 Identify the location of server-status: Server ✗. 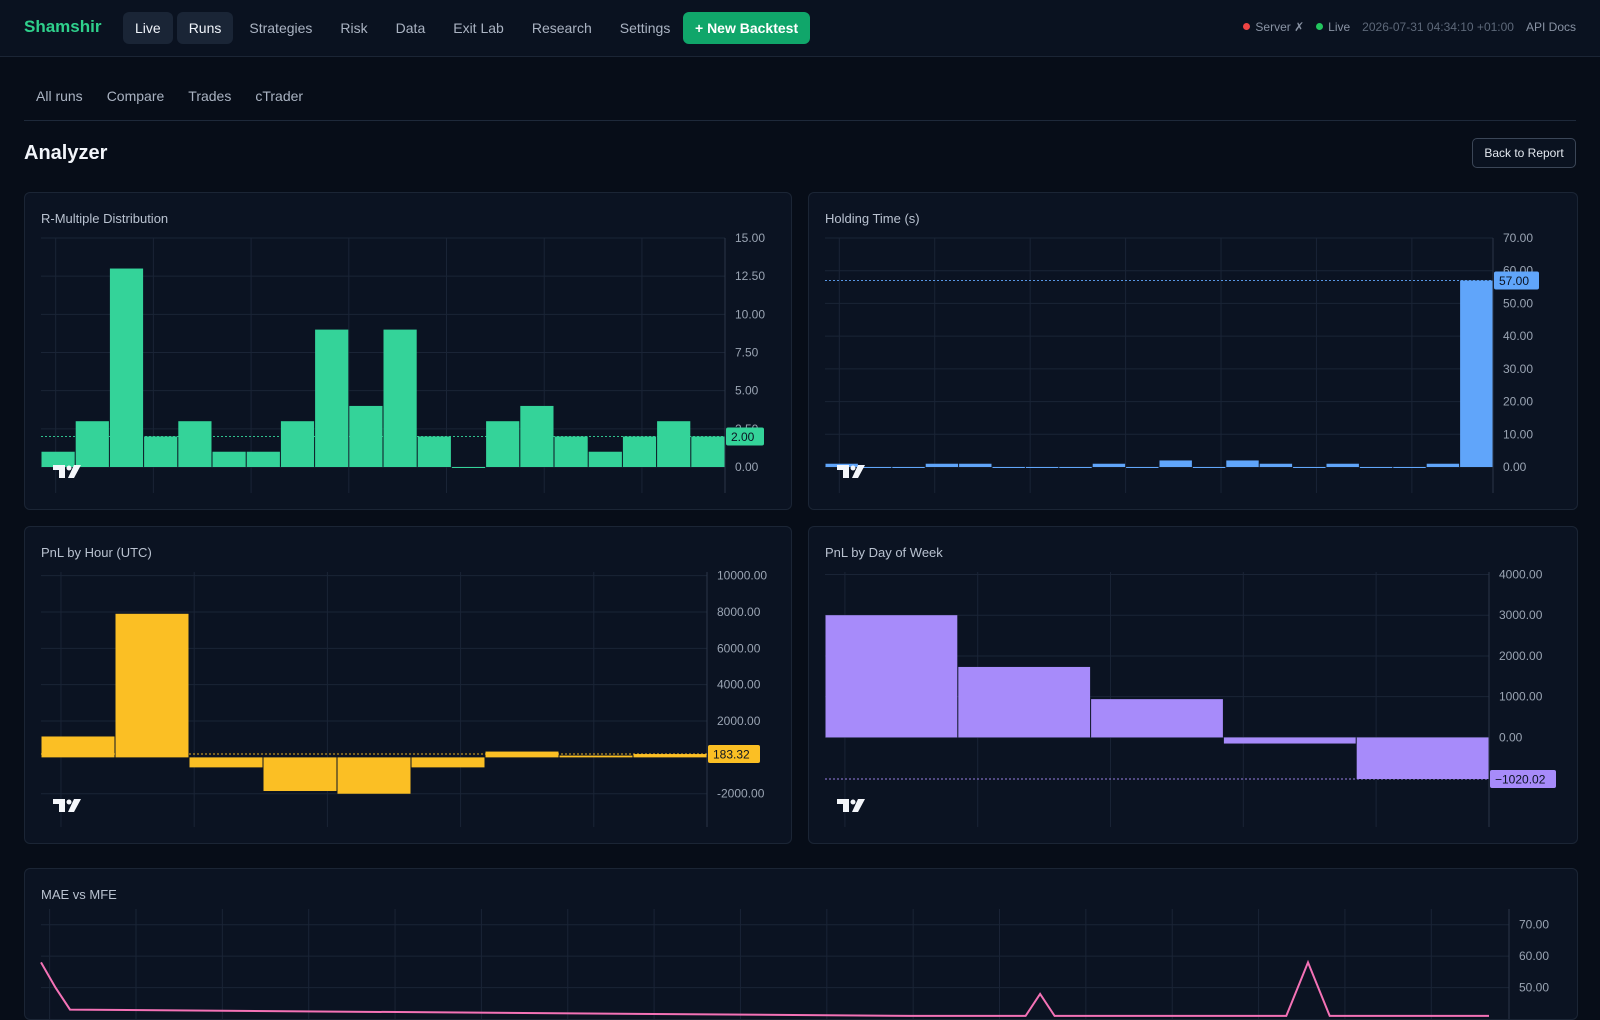
(1273, 27).